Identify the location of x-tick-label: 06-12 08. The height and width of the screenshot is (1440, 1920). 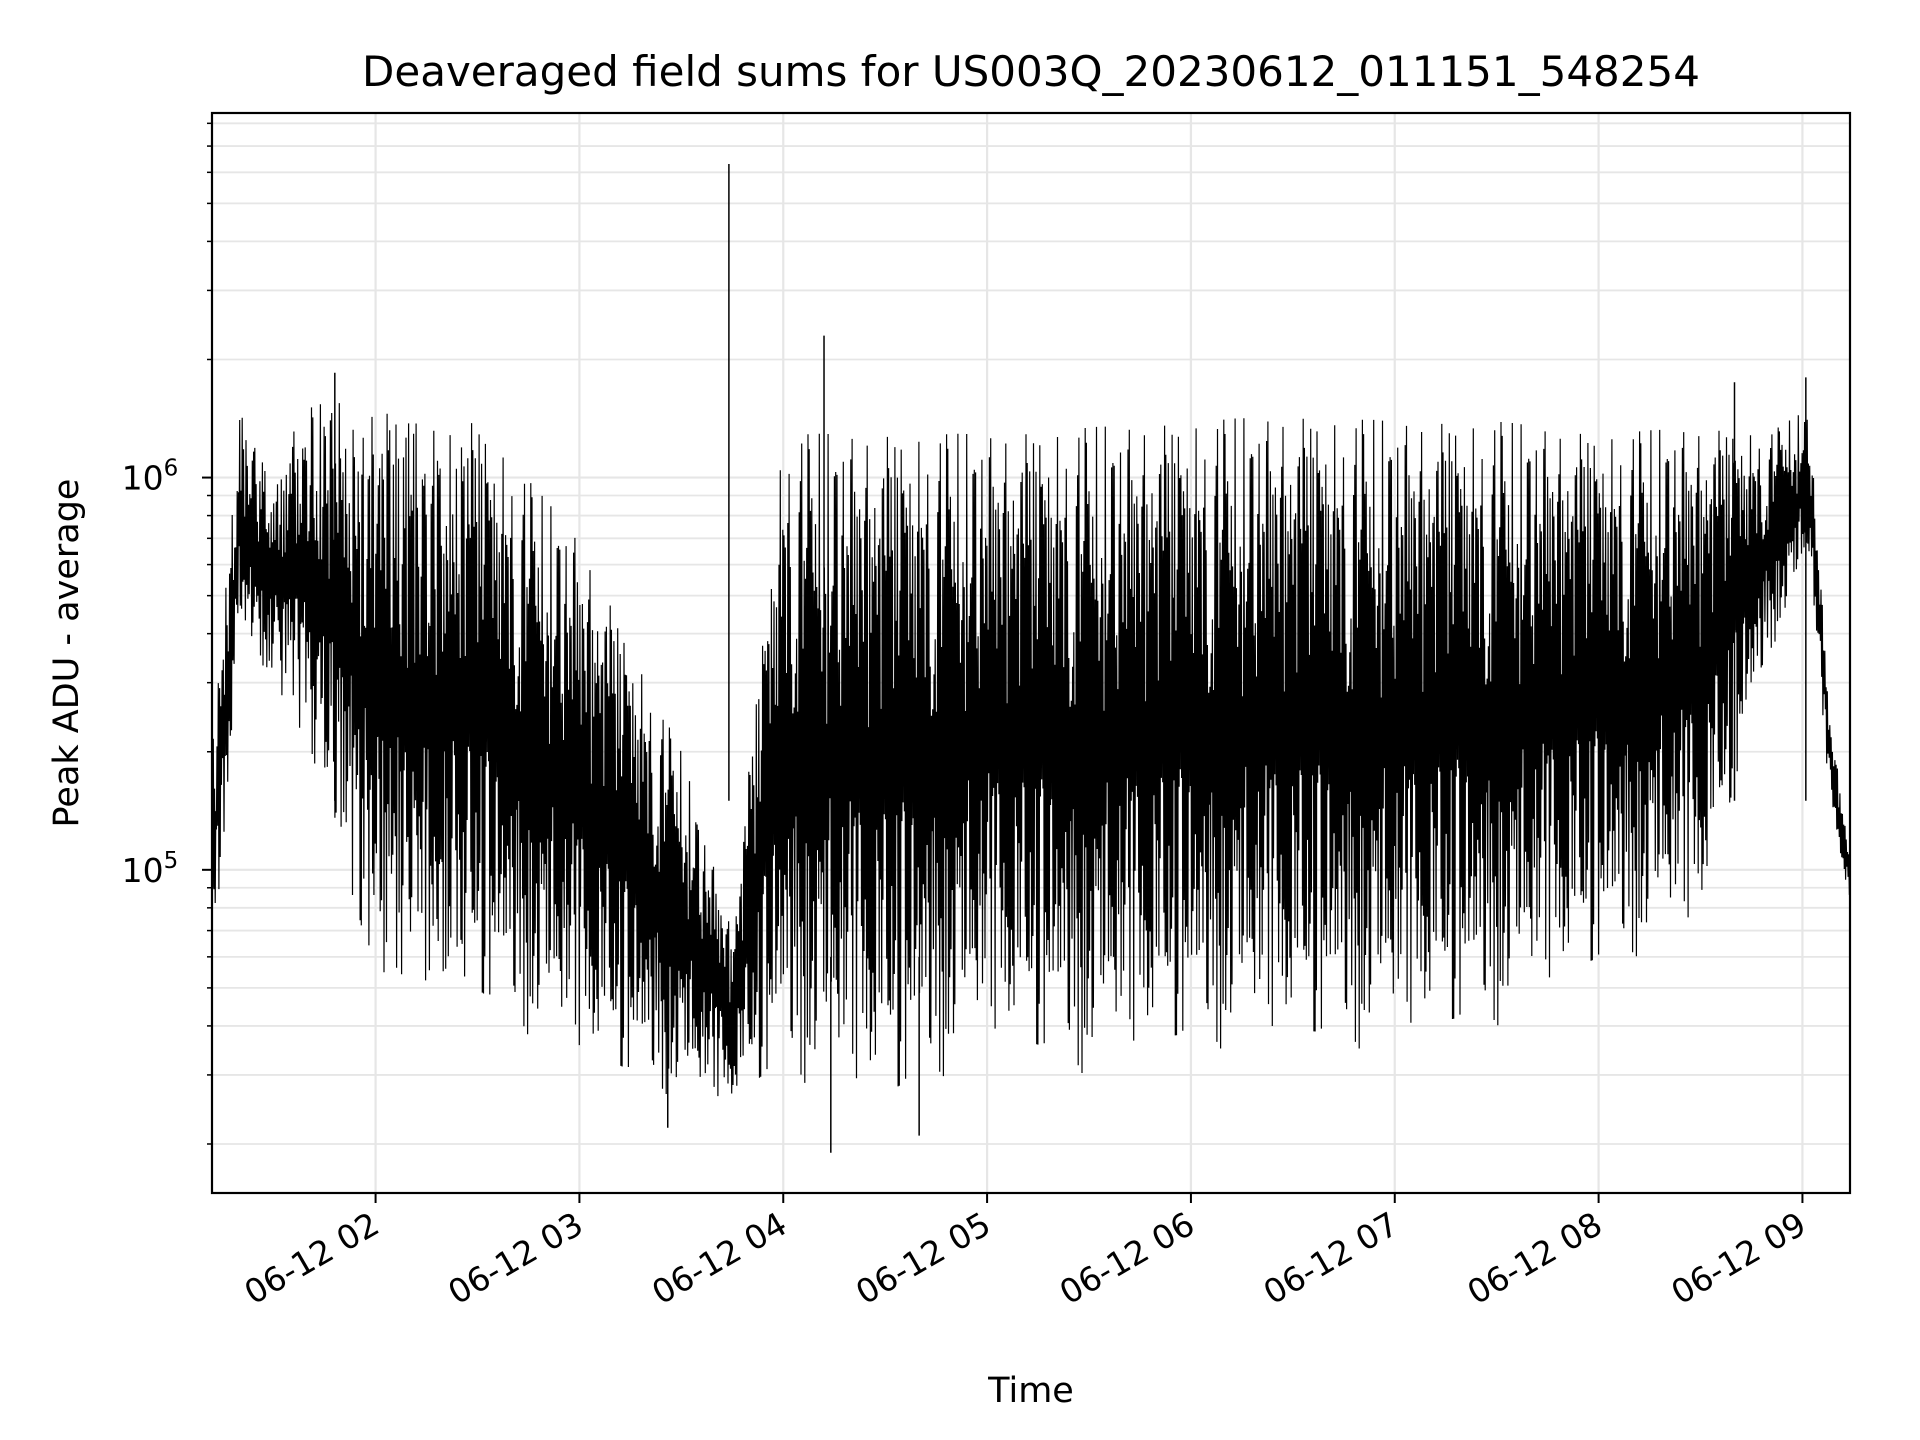
(1535, 1258).